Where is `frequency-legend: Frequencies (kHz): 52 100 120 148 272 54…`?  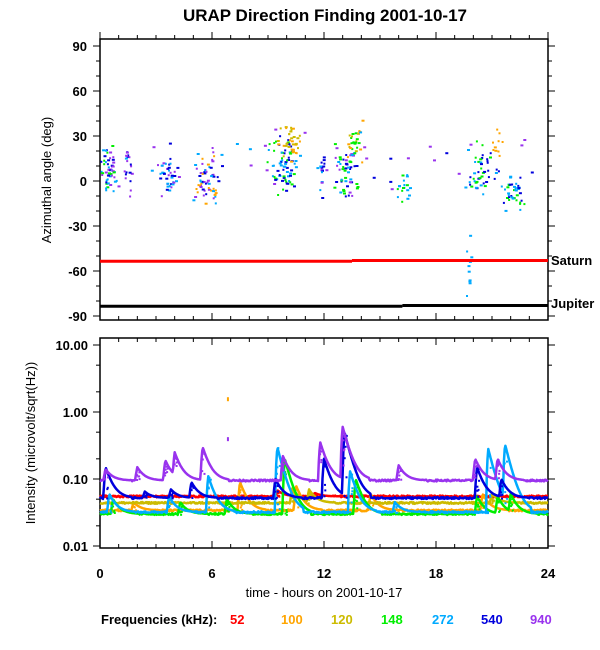
frequency-legend: Frequencies (kHz): 52 100 120 148 272 54… is located at coordinates (326, 619).